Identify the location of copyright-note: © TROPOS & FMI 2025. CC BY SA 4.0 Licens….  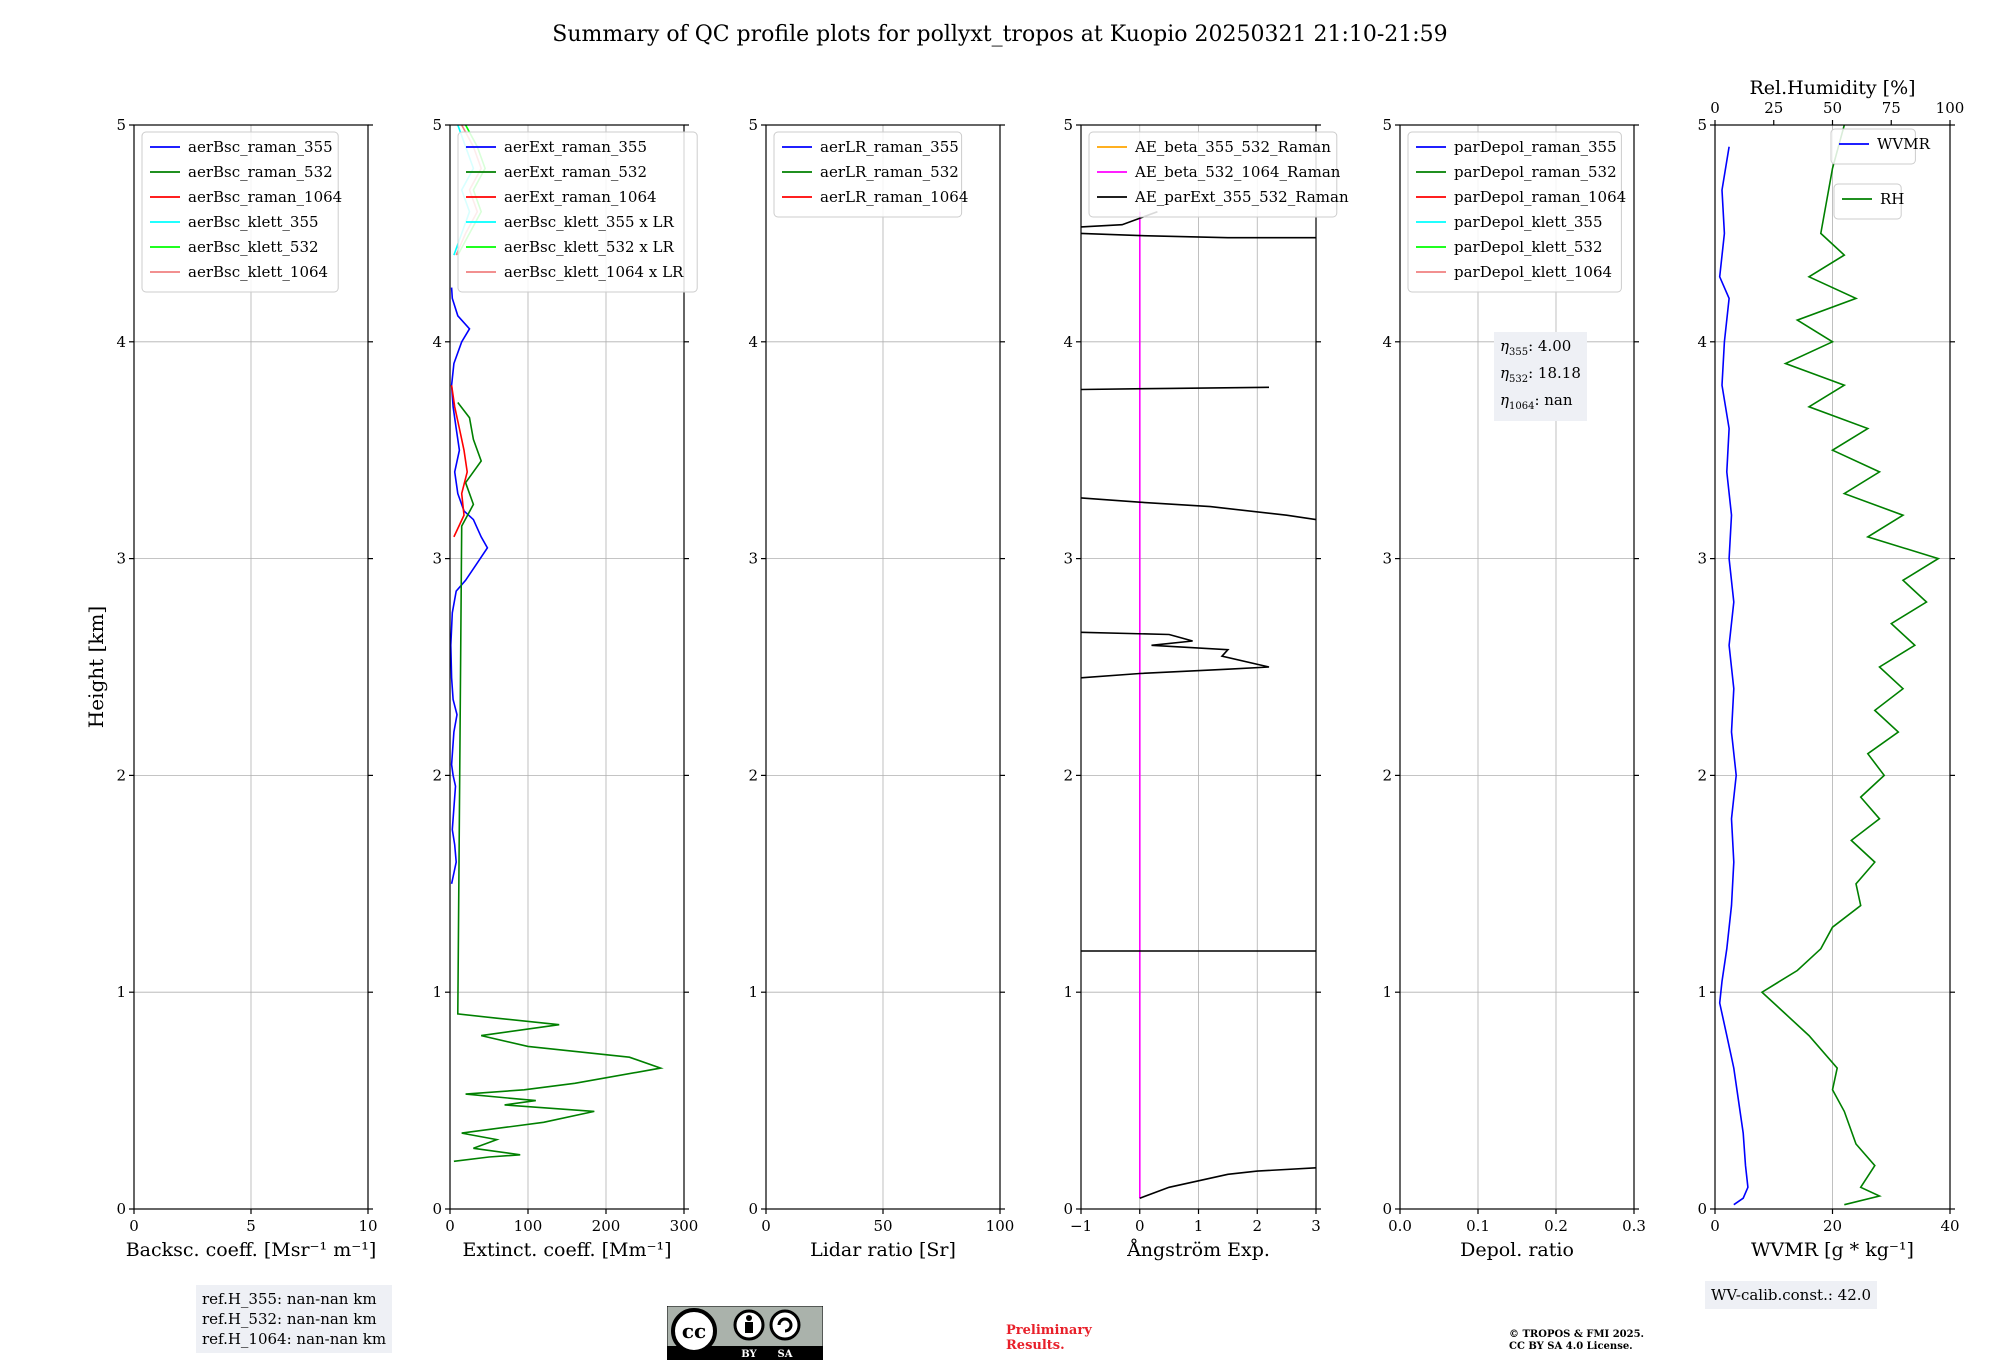
(1577, 1340).